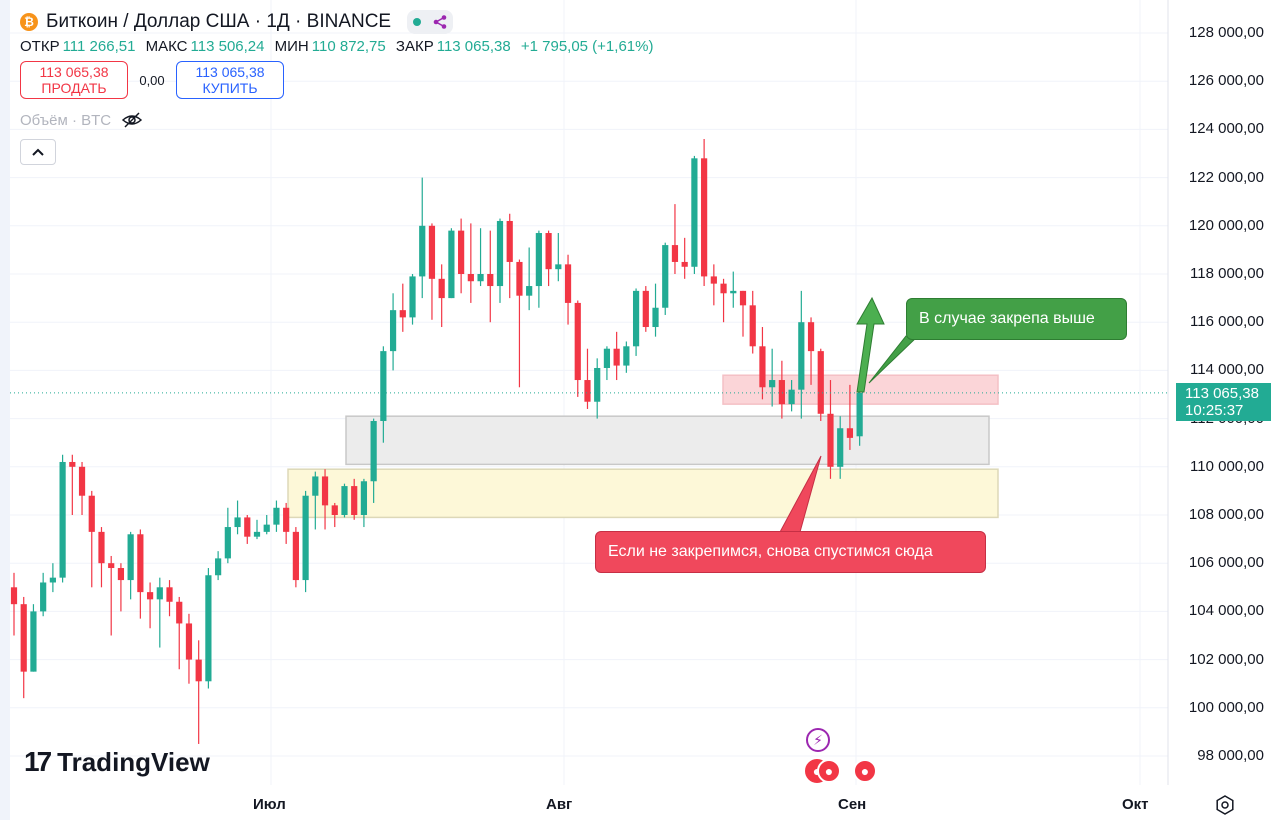 The image size is (1280, 820). I want to click on price-tick-label: 100 000,00, so click(1226, 707).